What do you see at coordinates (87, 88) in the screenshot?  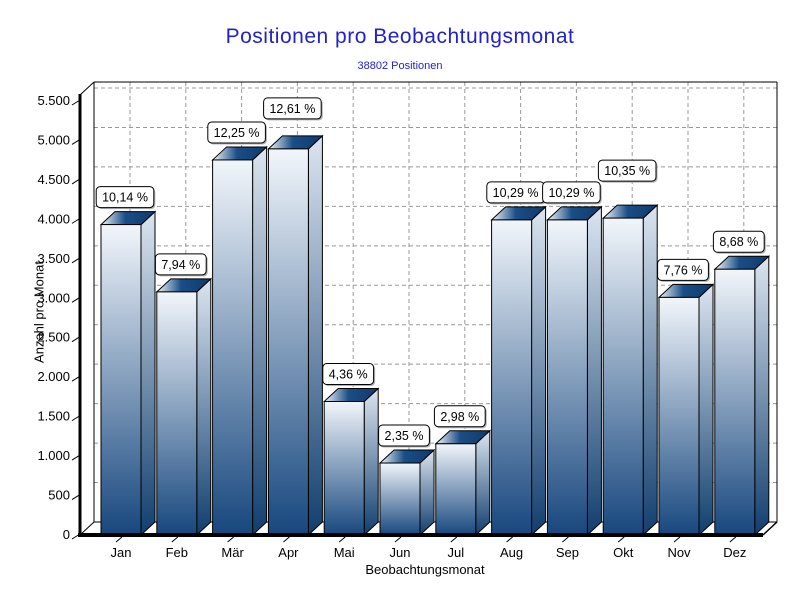 I see `top-left-diagonal` at bounding box center [87, 88].